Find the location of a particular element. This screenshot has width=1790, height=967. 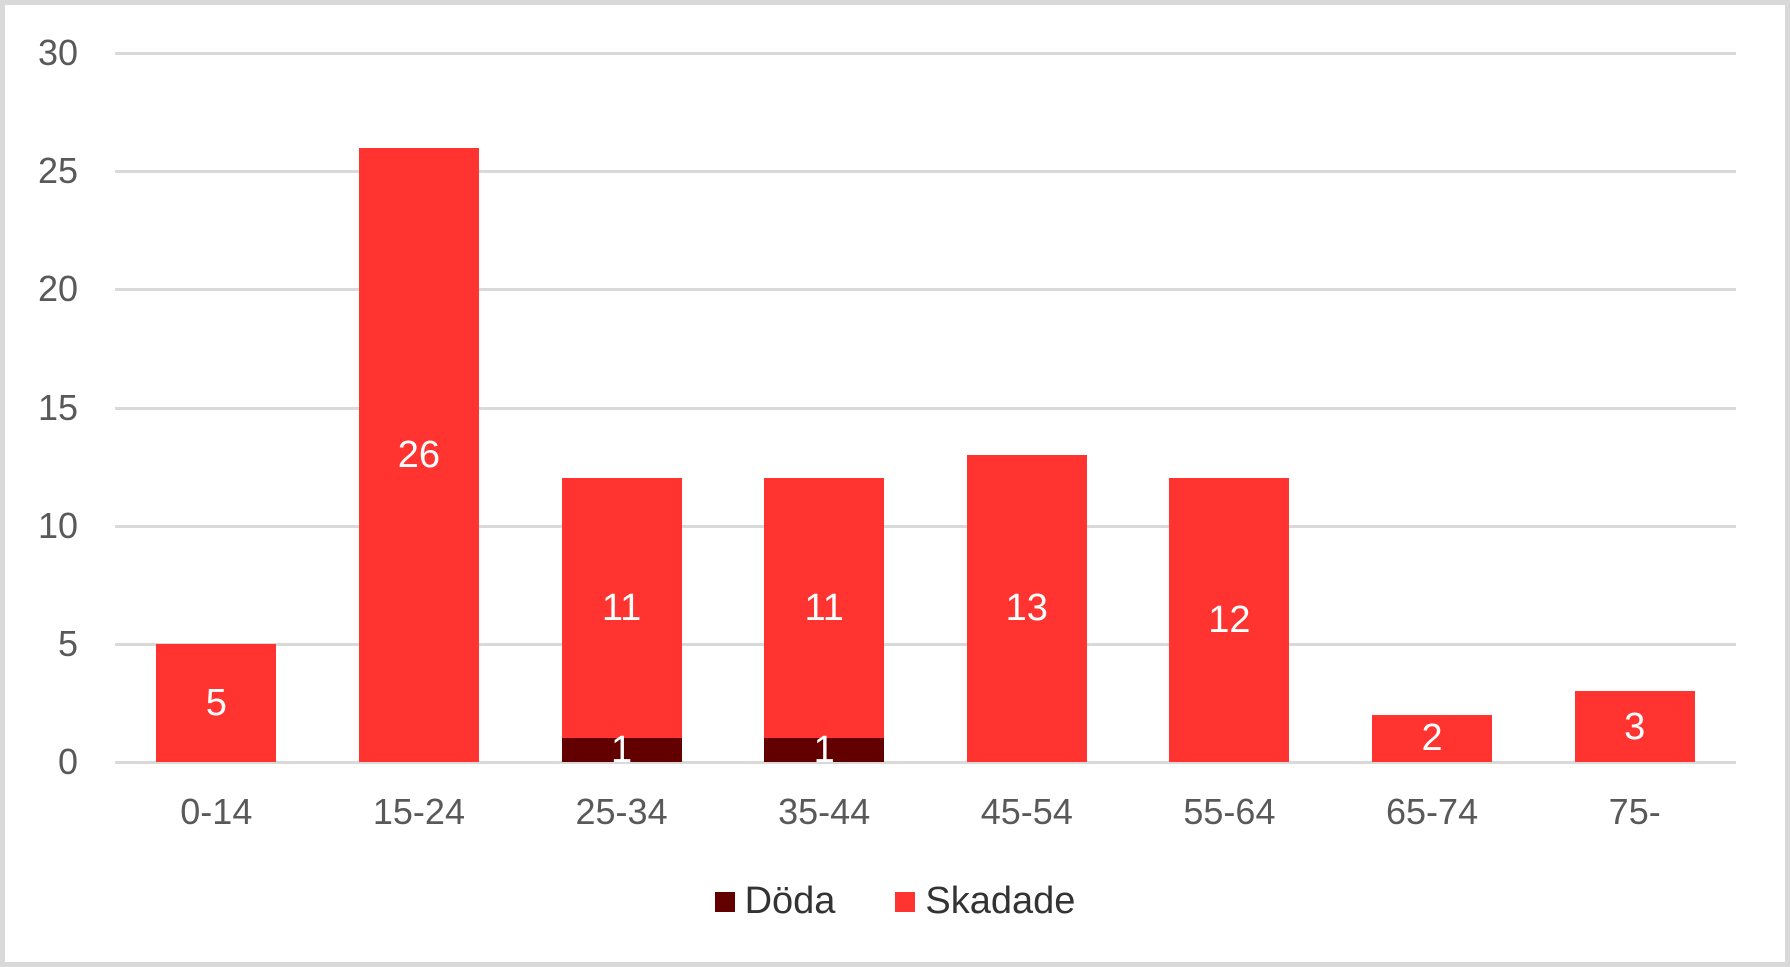

y-tick-label: 20 is located at coordinates (57, 289).